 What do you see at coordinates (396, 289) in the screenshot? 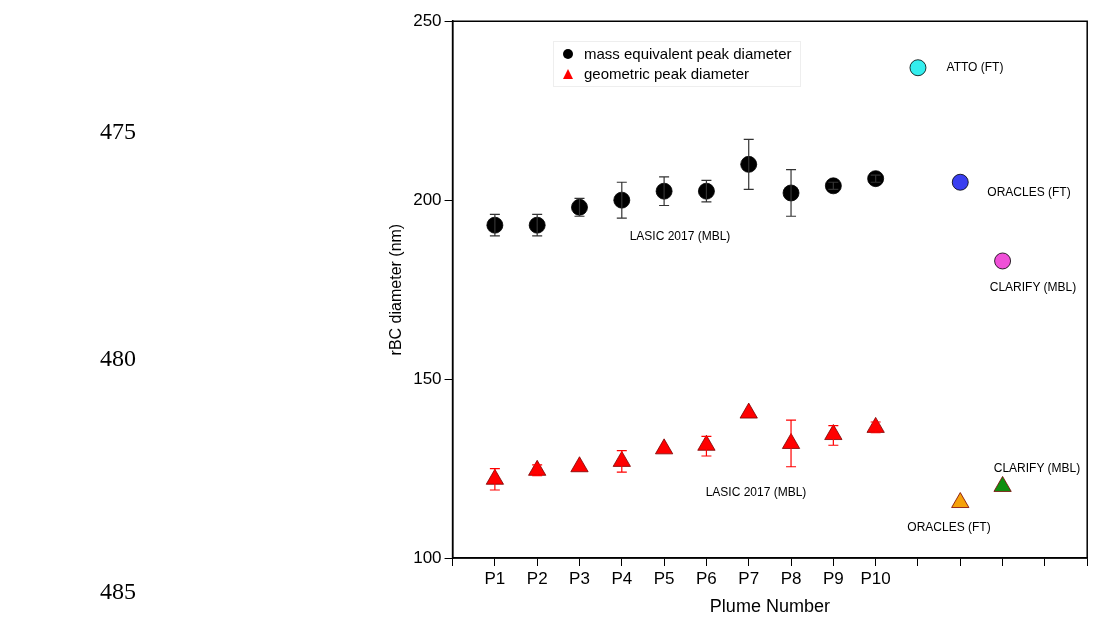
I see `y-axis-title: rBC diameter (nm)` at bounding box center [396, 289].